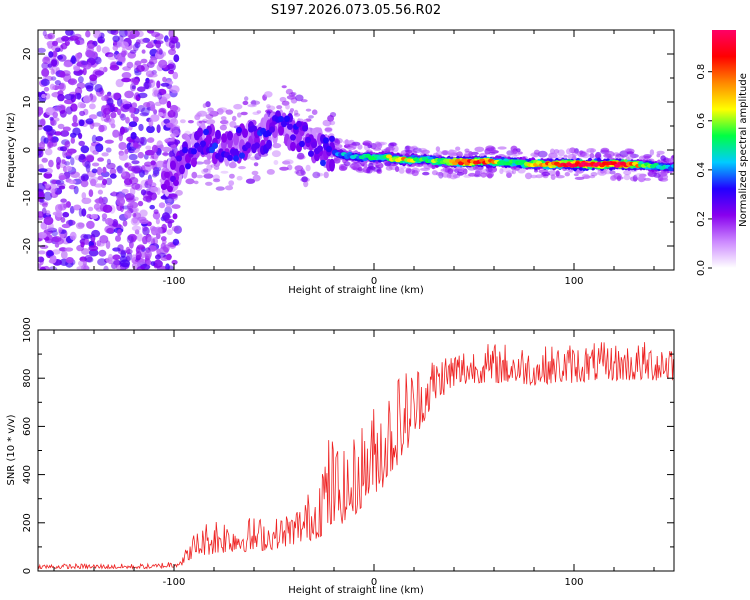 The image size is (750, 600). Describe the element at coordinates (724, 149) in the screenshot. I see `colorbar-scale` at that location.